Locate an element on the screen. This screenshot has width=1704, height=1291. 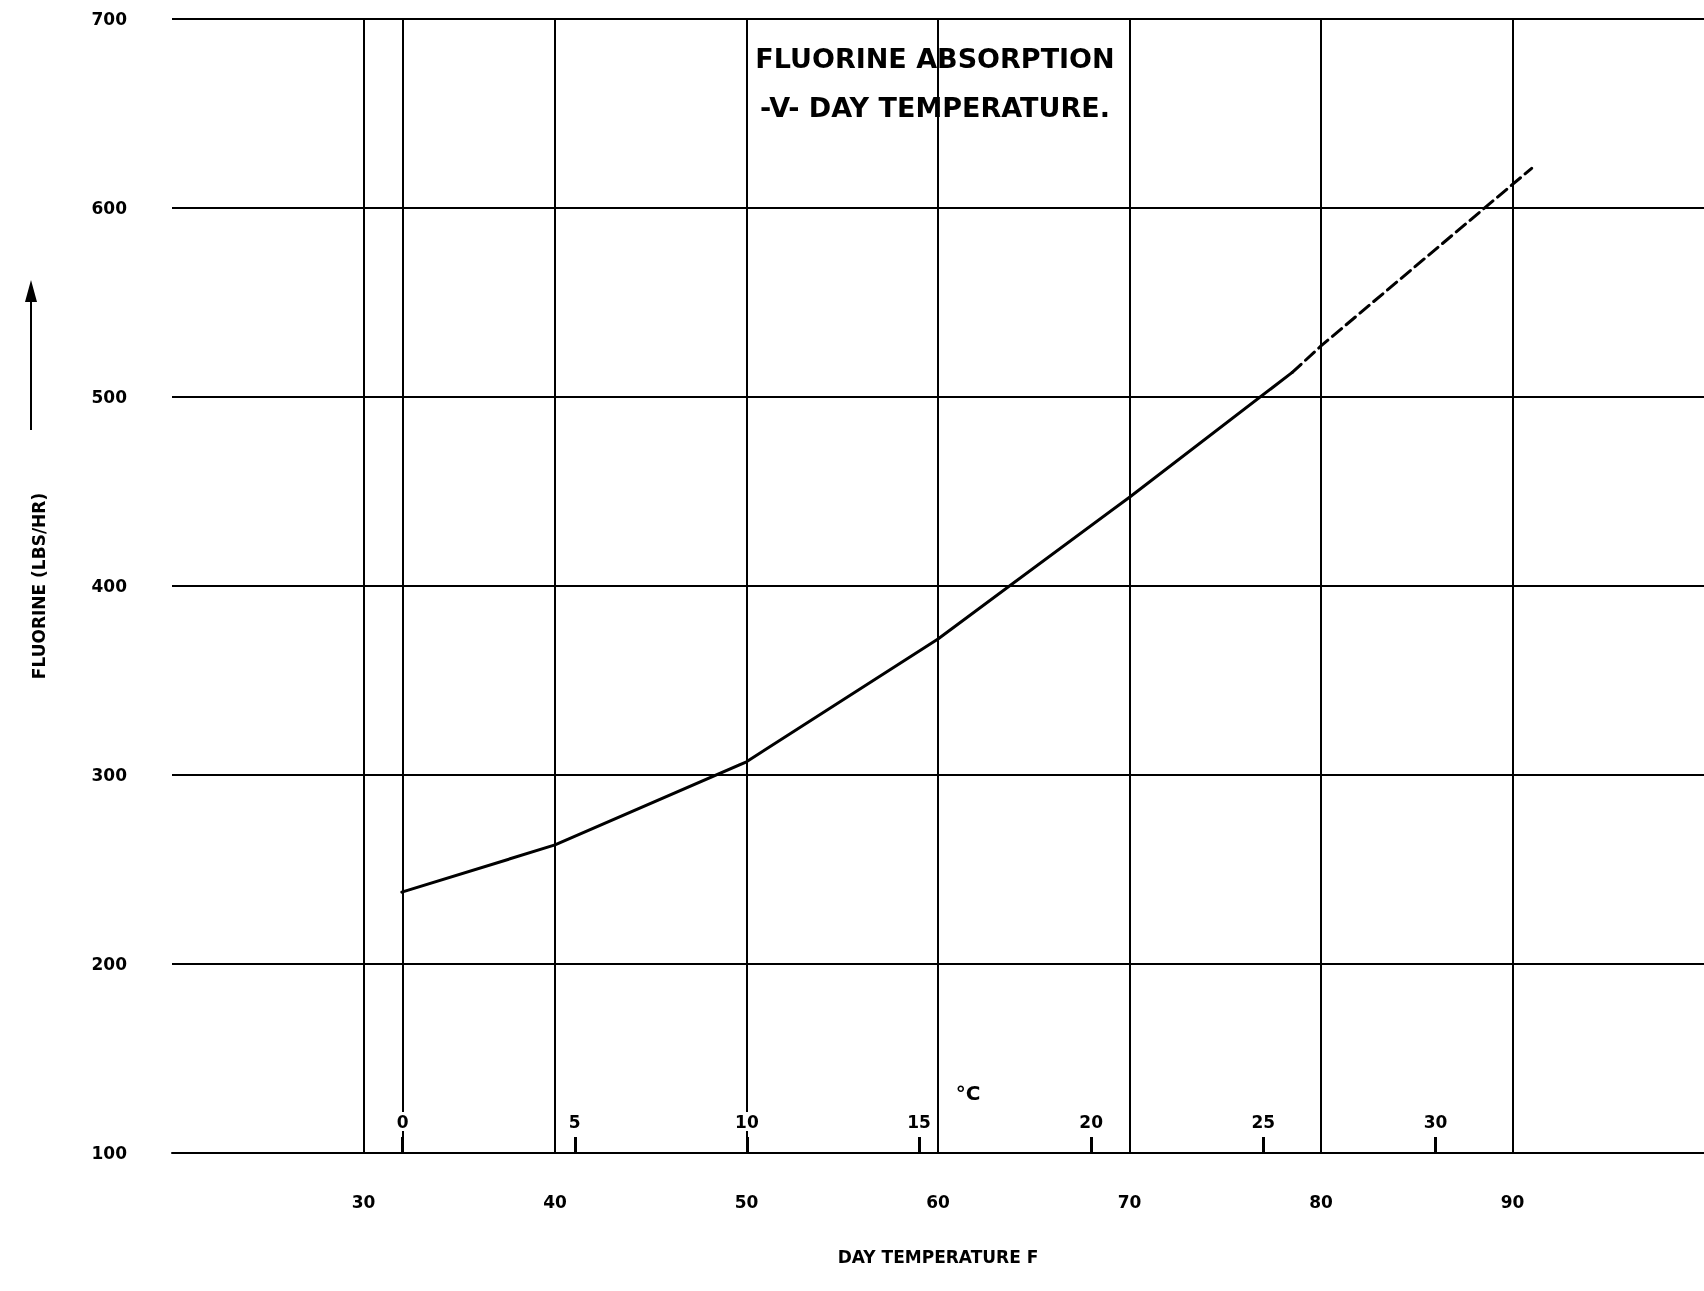
x-tick-label: 60 is located at coordinates (938, 1201).